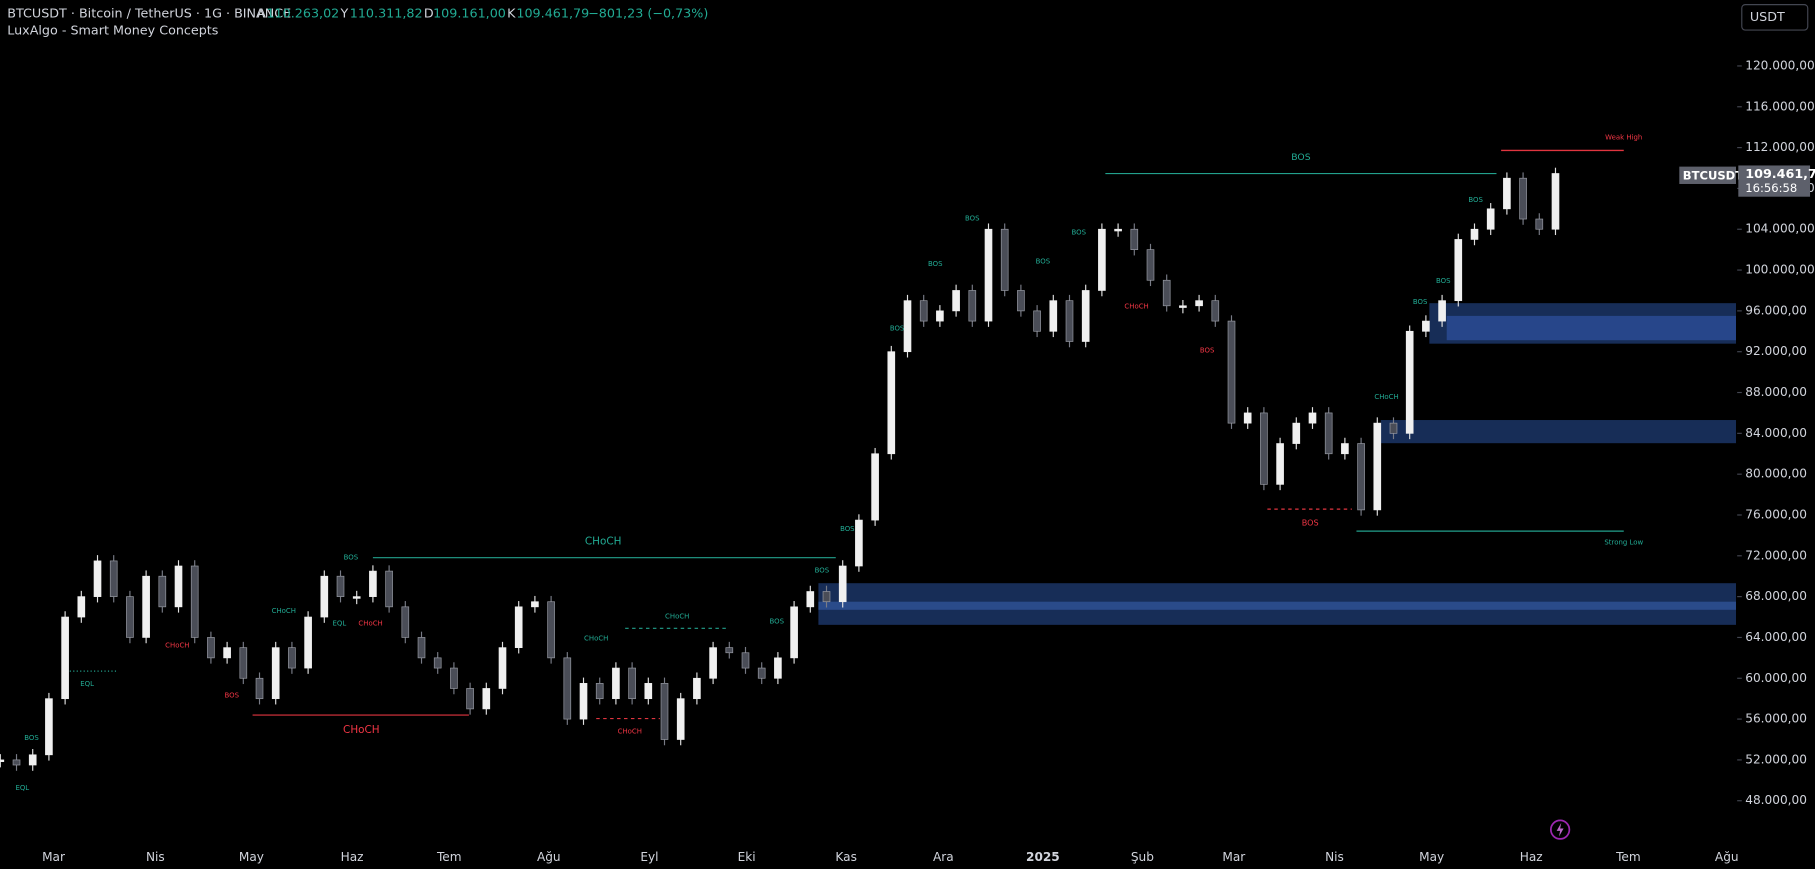 The image size is (1815, 869). What do you see at coordinates (943, 857) in the screenshot?
I see `x-tick-label: Ara` at bounding box center [943, 857].